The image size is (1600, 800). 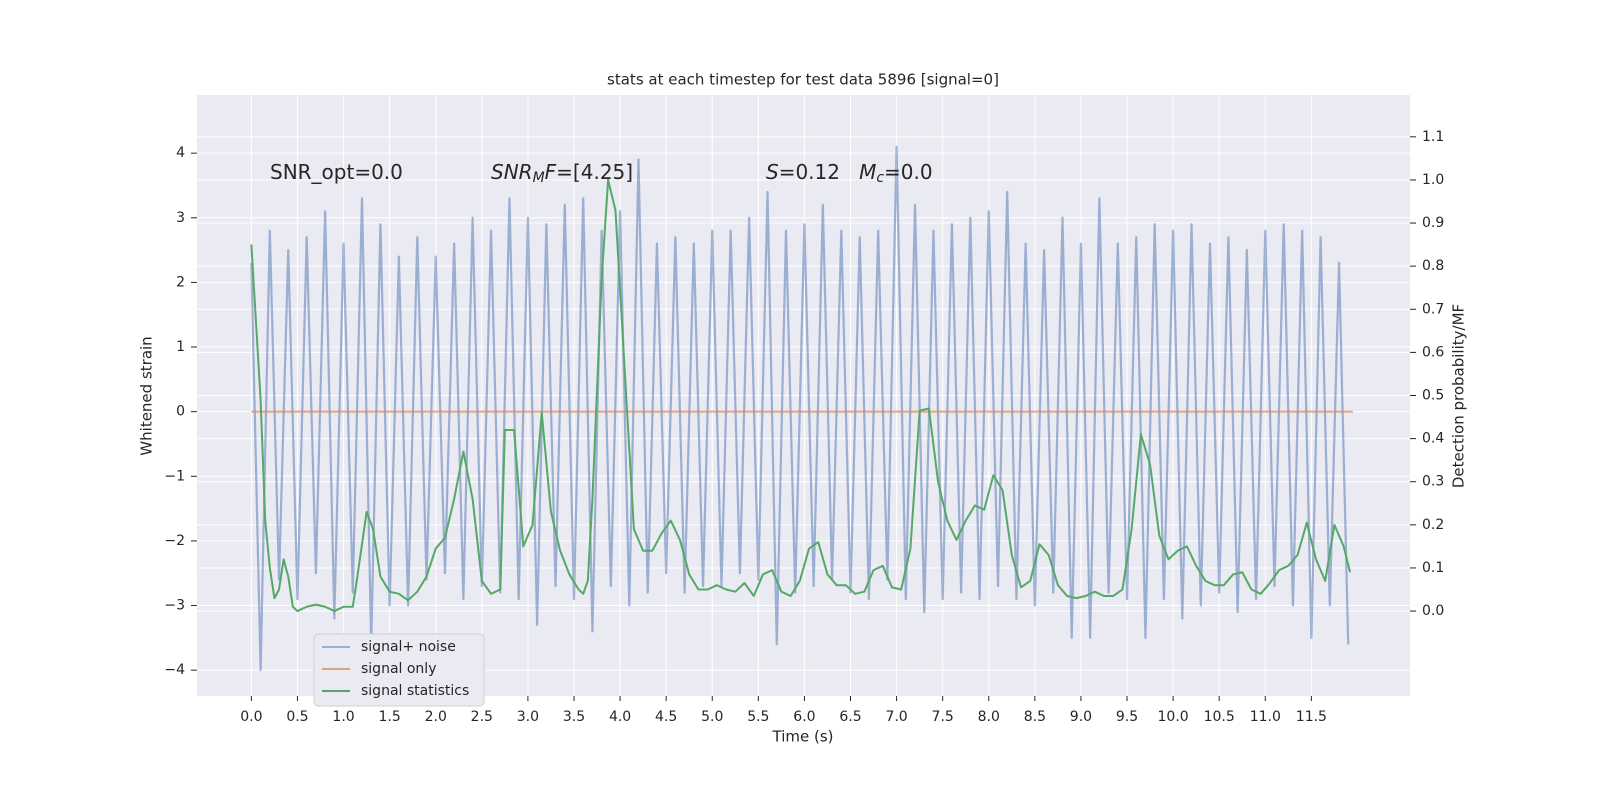 I want to click on x-tick-label: 3.5, so click(x=574, y=717).